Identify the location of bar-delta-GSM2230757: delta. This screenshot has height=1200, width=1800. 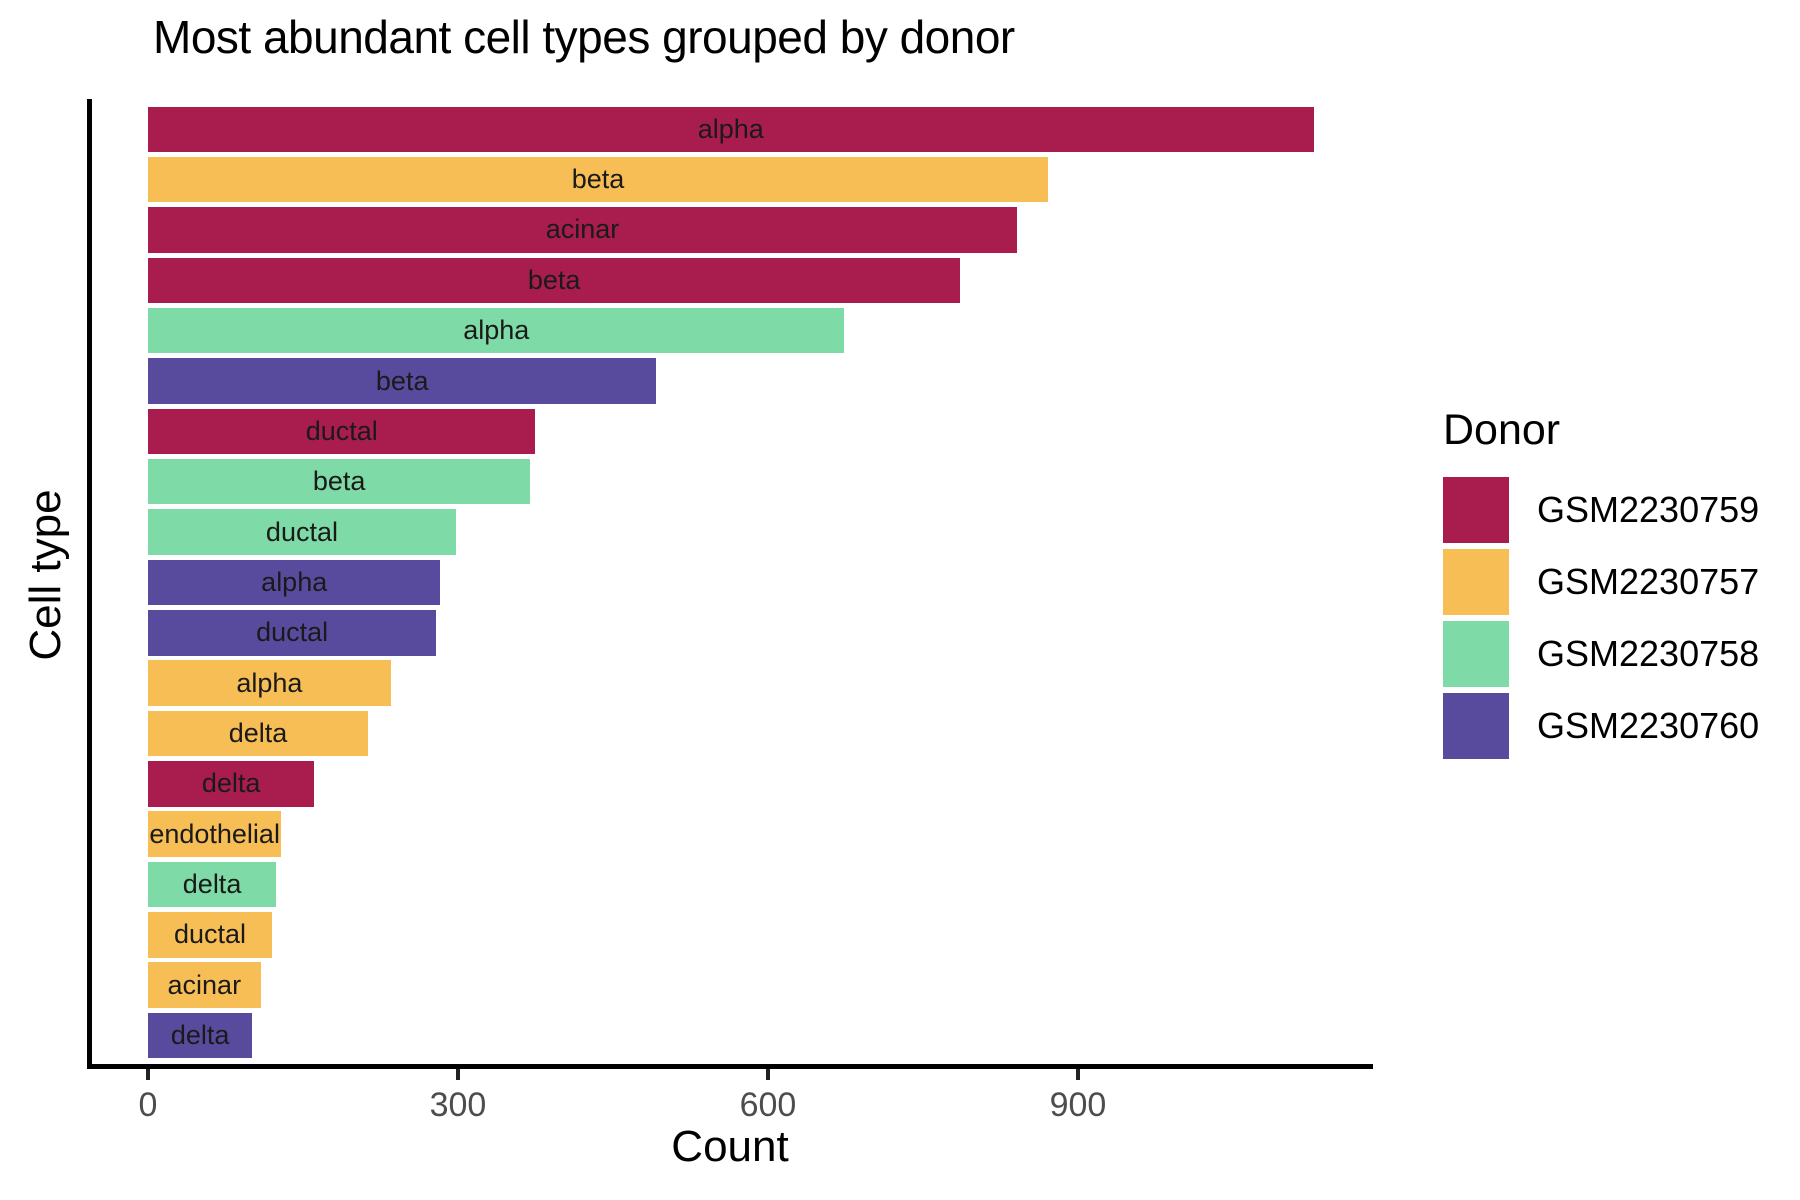
(258, 733).